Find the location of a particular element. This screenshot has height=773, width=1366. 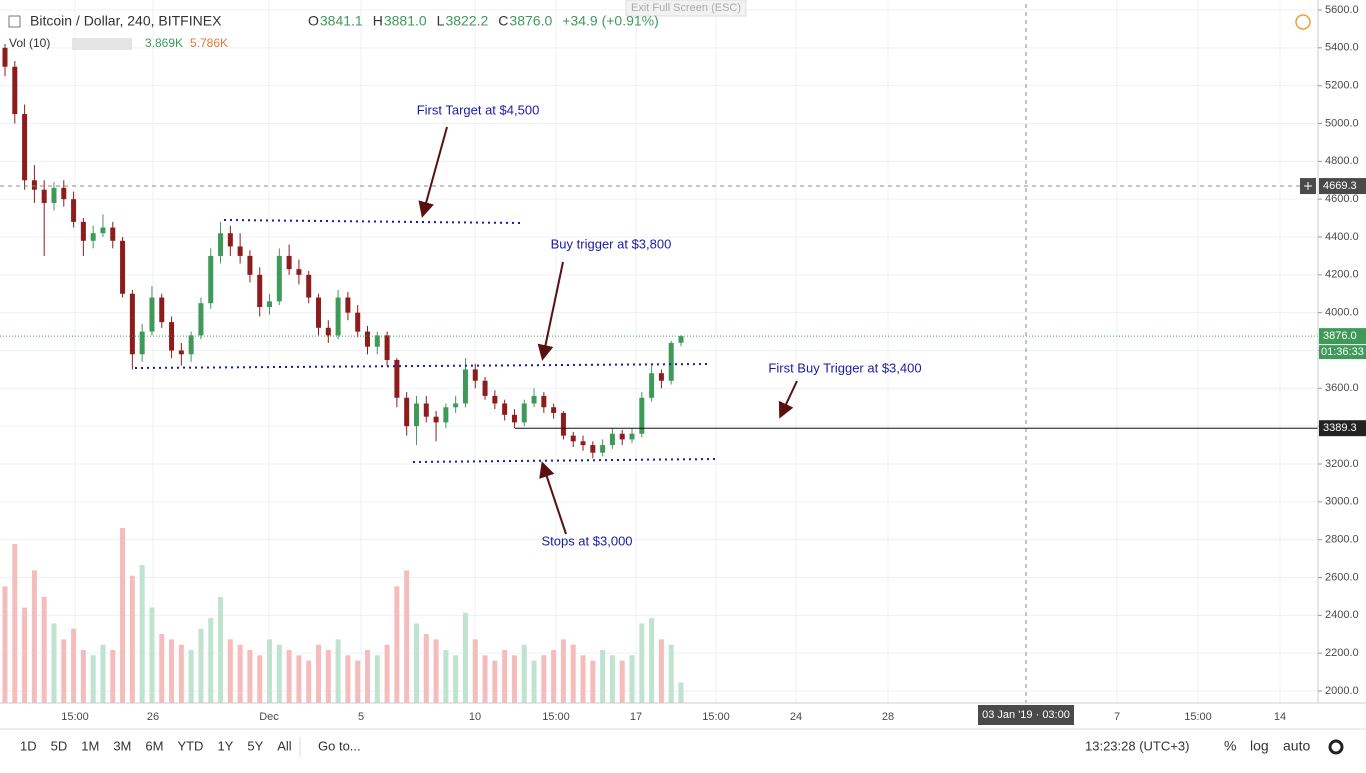

legend-value: +34.9 (+0.91%) is located at coordinates (610, 21).